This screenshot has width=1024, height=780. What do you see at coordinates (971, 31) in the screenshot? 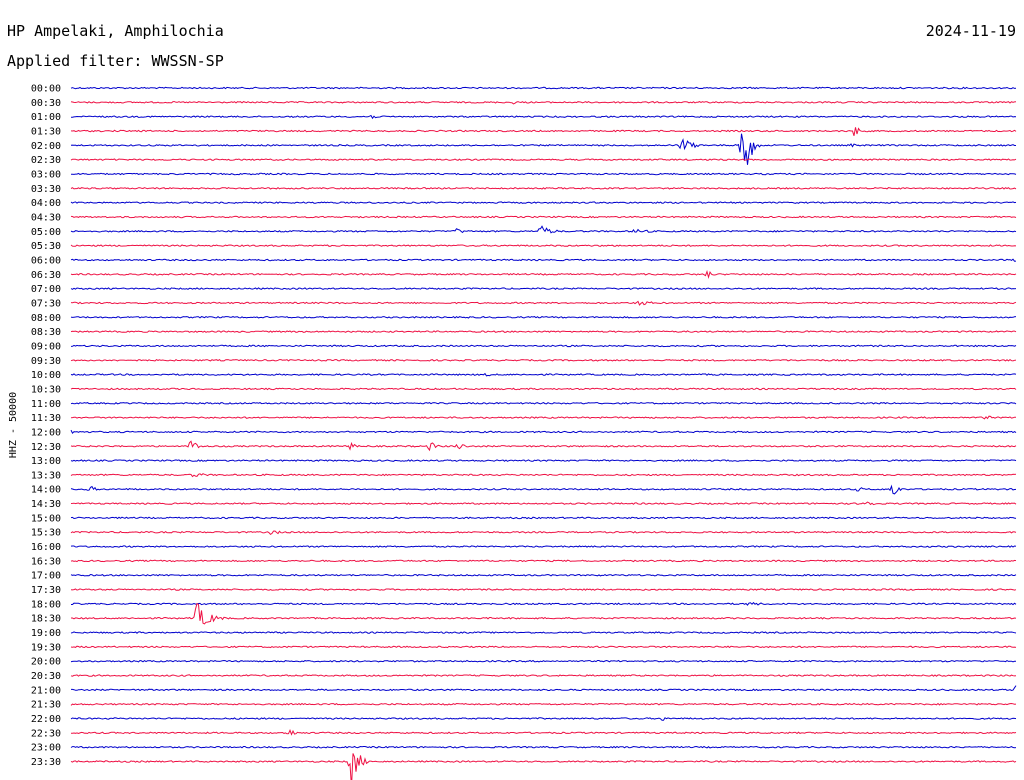
I see `date-label: 2024-11-19` at bounding box center [971, 31].